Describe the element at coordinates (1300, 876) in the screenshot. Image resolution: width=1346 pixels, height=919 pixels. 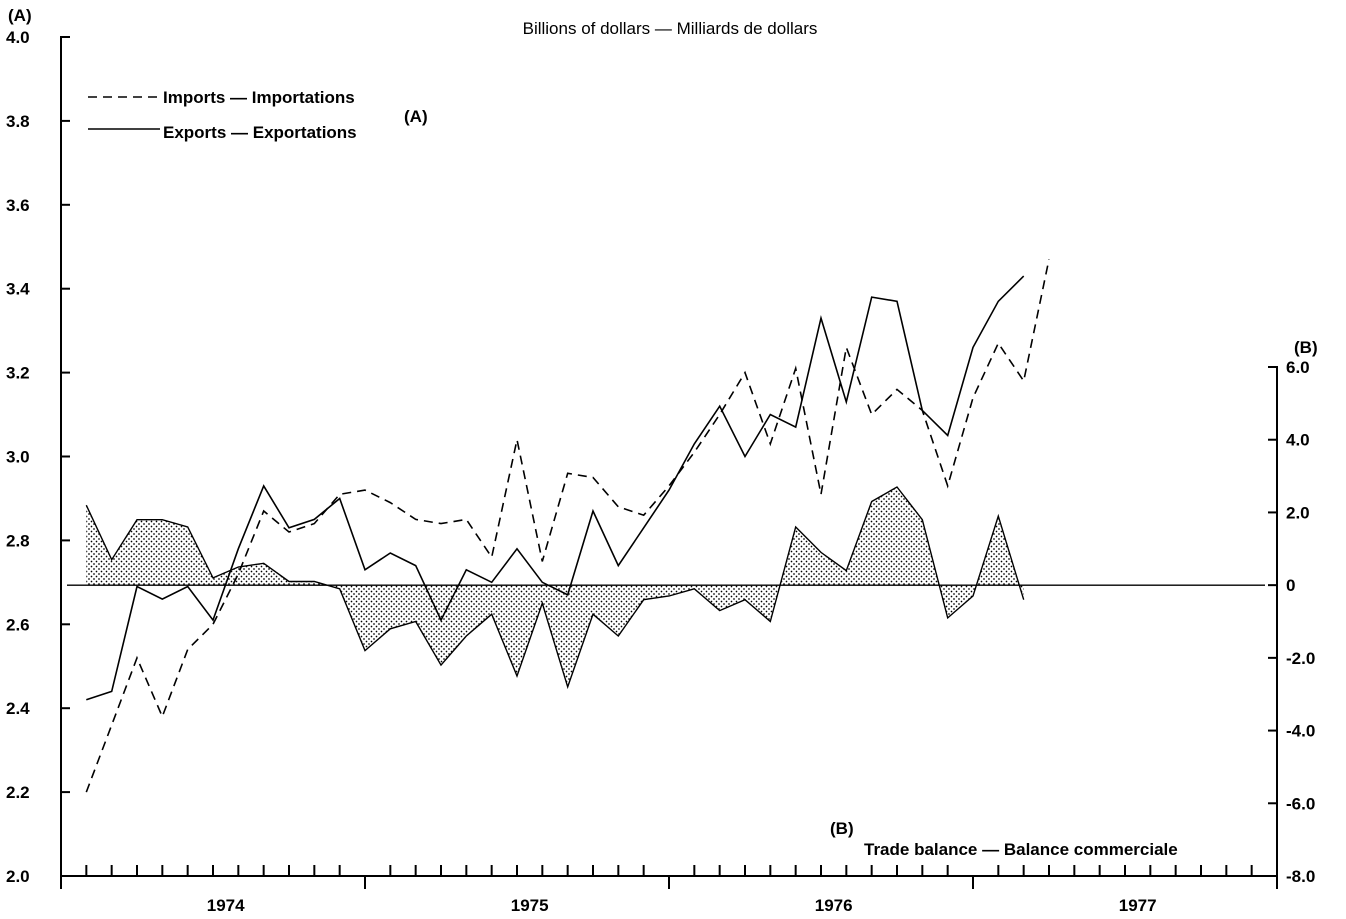
I see `right-tick-label: -8.0` at that location.